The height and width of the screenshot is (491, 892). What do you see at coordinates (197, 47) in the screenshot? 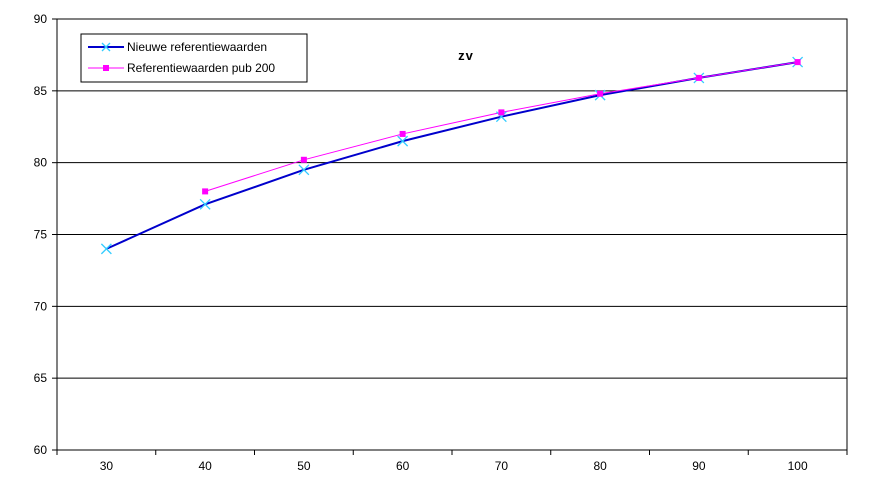
I see `legend-label: Nieuwe referentiewaarden` at bounding box center [197, 47].